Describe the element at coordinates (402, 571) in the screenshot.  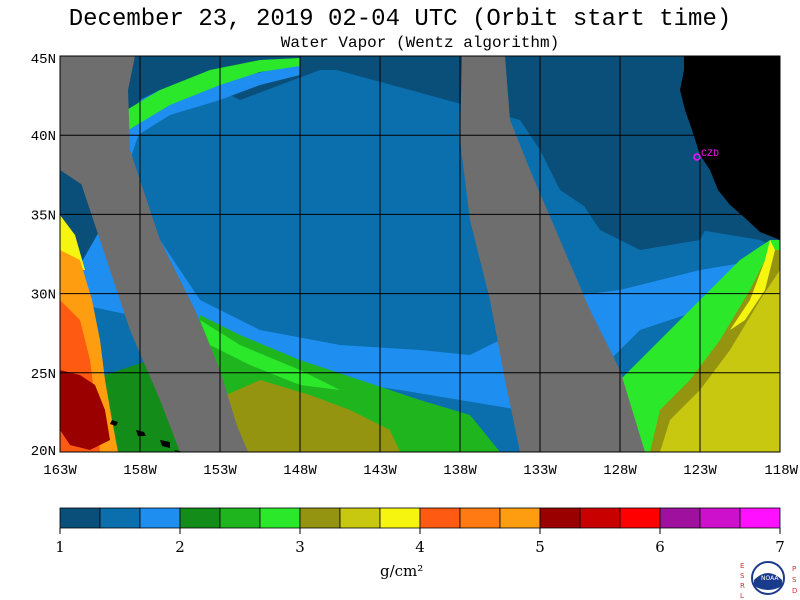
I see `colorbar-units: g/cm²` at that location.